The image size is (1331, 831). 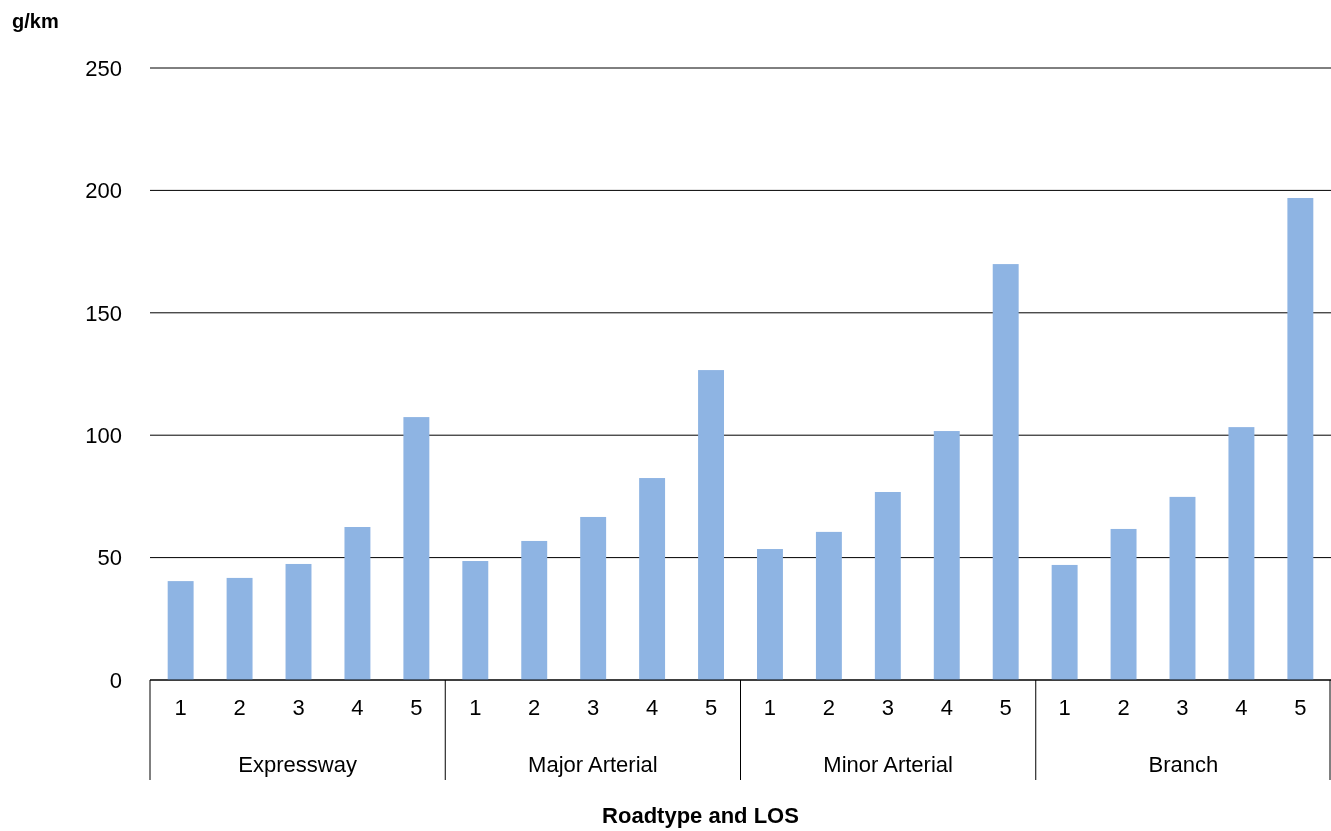 I want to click on y-tick-label: 250, so click(x=103, y=68).